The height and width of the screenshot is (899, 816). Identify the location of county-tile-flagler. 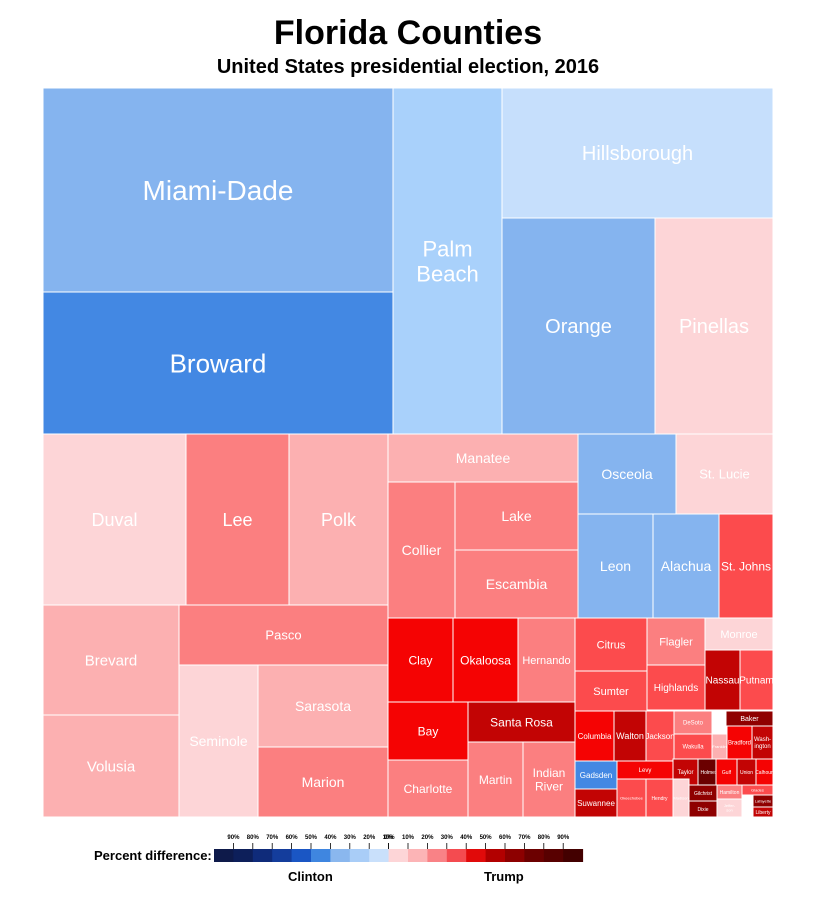
(676, 641).